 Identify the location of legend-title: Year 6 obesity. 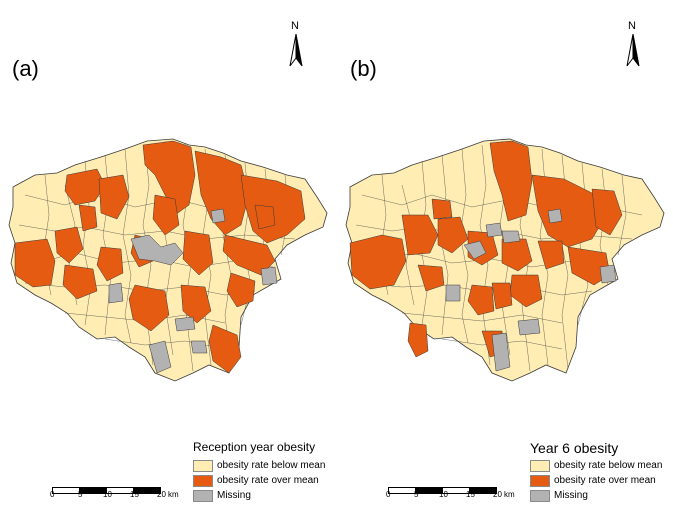
(574, 448).